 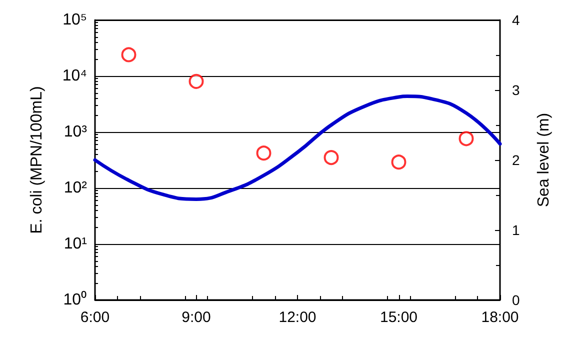 What do you see at coordinates (500, 317) in the screenshot?
I see `x-tick-label: 18:00` at bounding box center [500, 317].